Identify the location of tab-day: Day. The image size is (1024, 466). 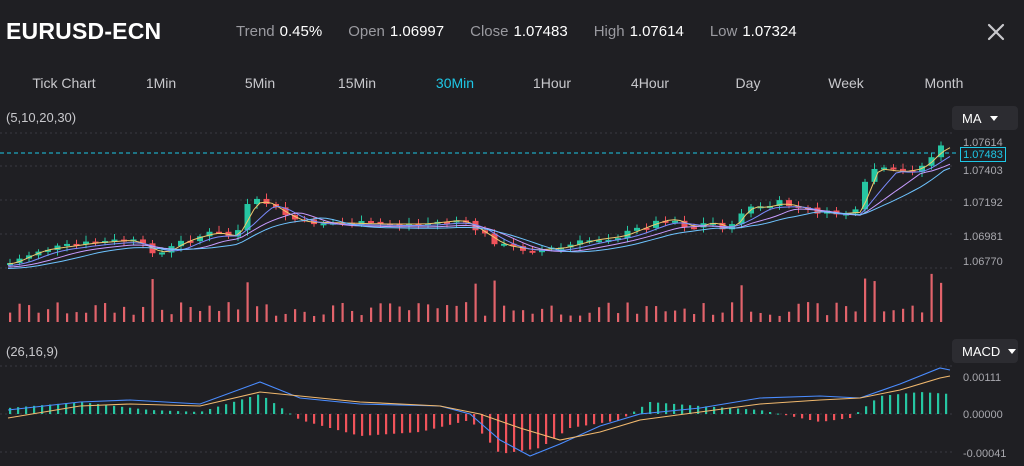
(748, 83).